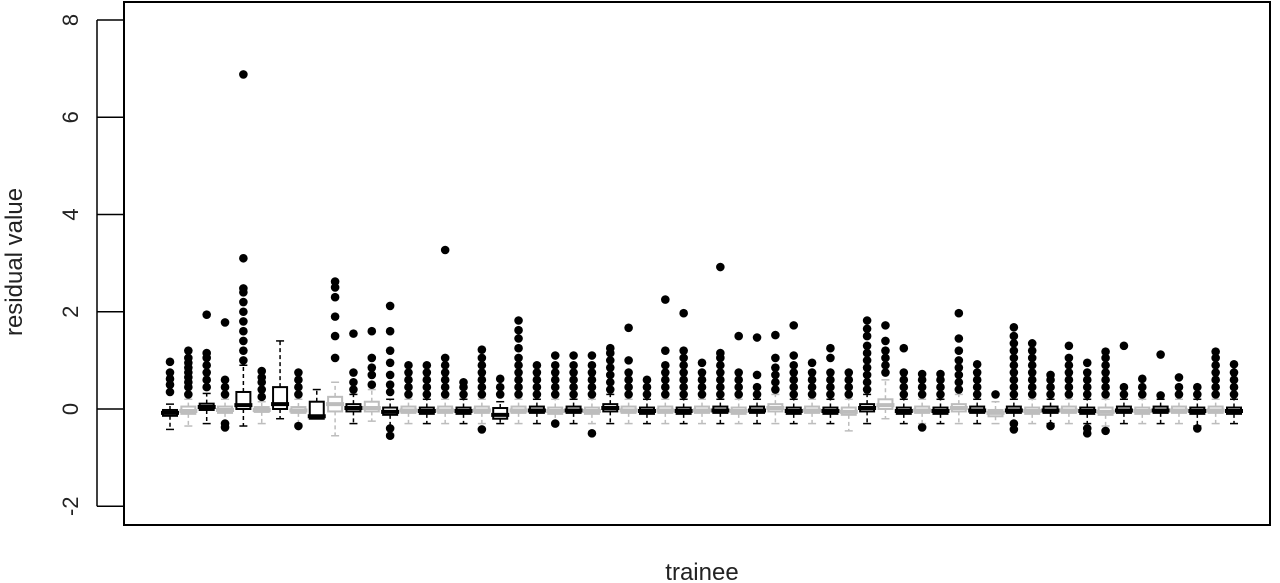  I want to click on y-tick-label: 8, so click(70, 20).